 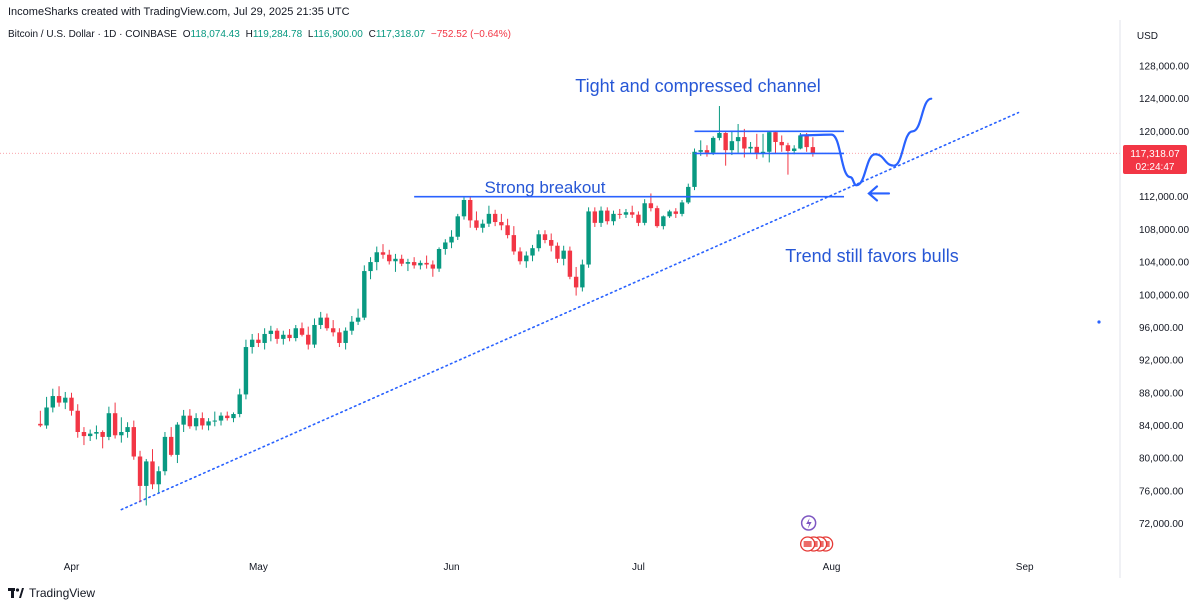 I want to click on annotation-bulls: Trend still favors bulls, so click(x=871, y=256).